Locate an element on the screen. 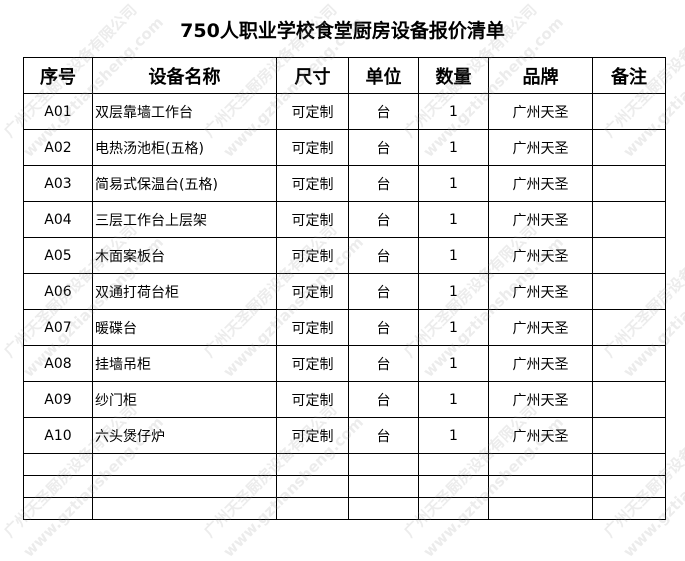 Image resolution: width=685 pixels, height=561 pixels. header-brand: 品牌 is located at coordinates (540, 75).